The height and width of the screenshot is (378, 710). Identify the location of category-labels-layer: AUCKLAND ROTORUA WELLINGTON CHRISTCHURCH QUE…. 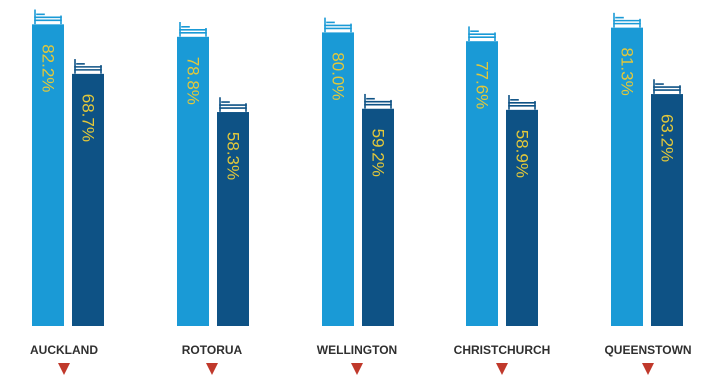
(361, 350).